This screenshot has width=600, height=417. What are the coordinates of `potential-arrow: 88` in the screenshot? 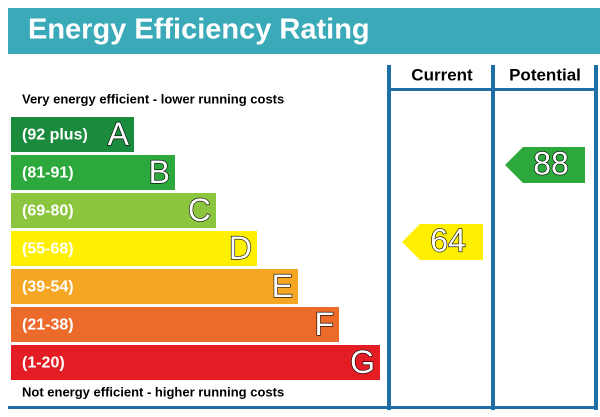 It's located at (545, 164).